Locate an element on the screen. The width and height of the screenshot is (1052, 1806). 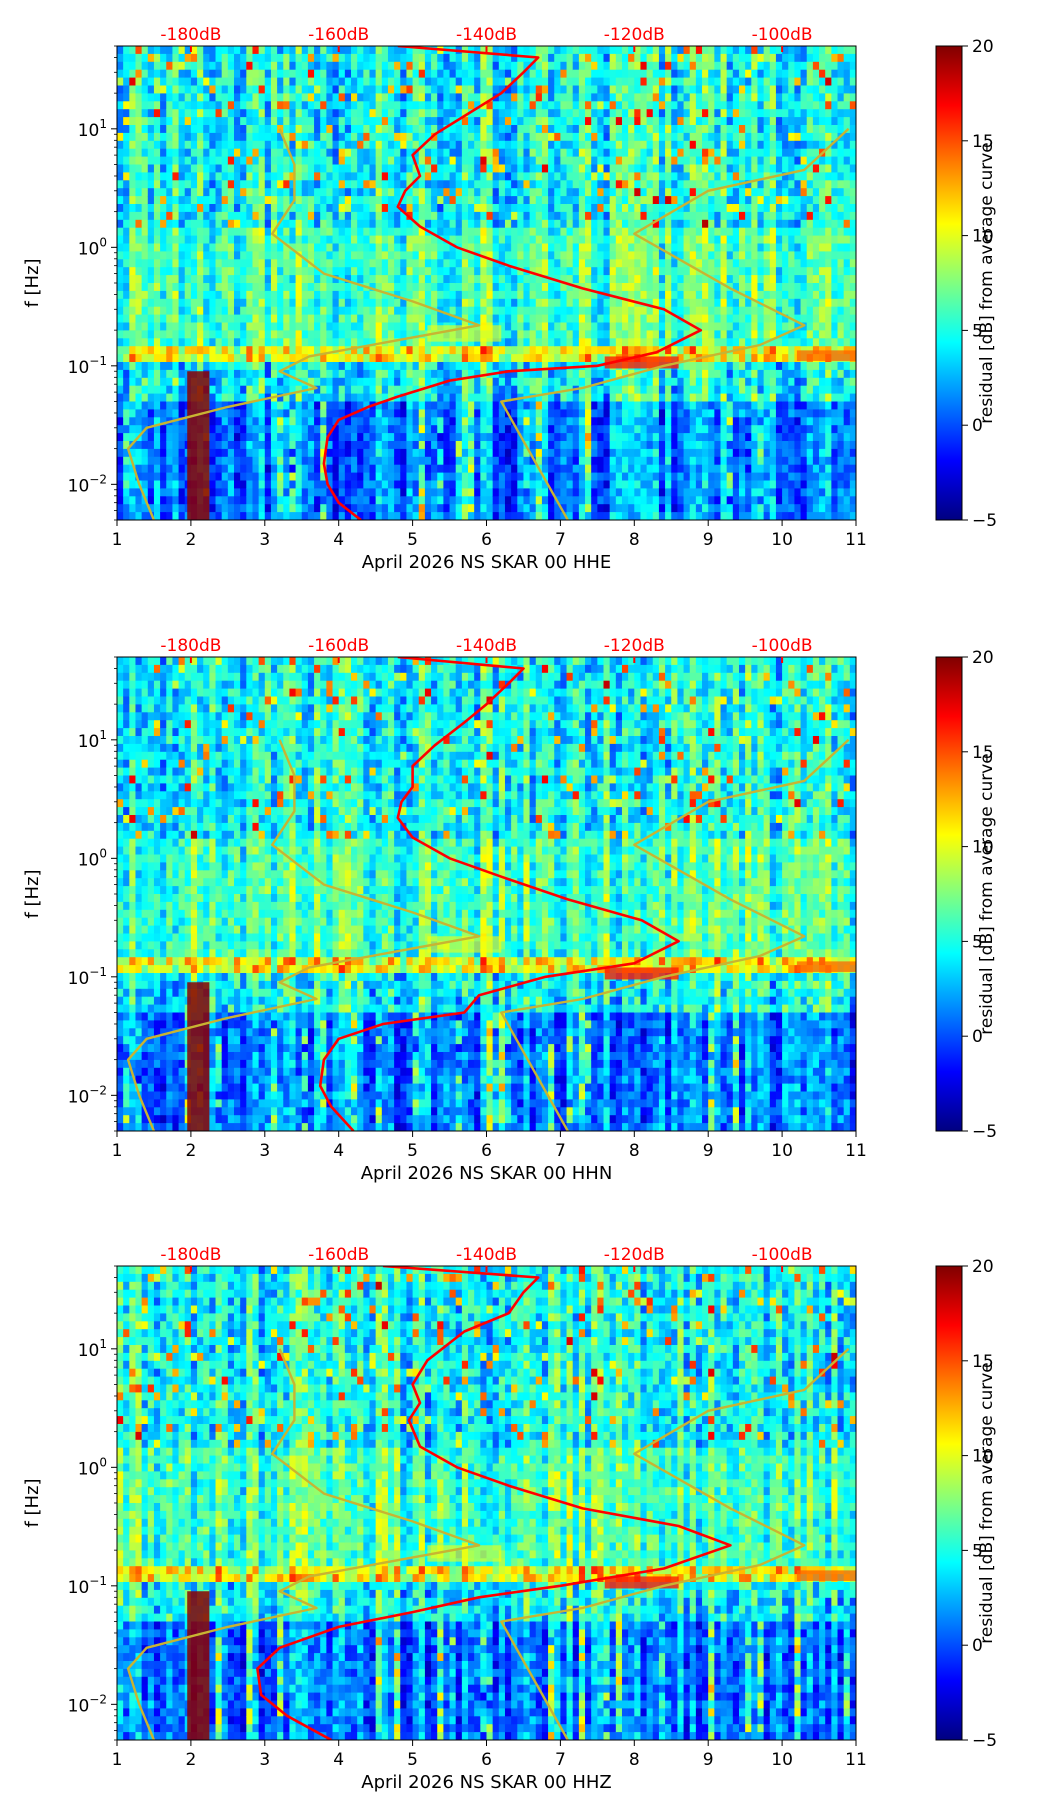
x-axis-label: April 2026 NS SKAR 00 HHE is located at coordinates (487, 562).